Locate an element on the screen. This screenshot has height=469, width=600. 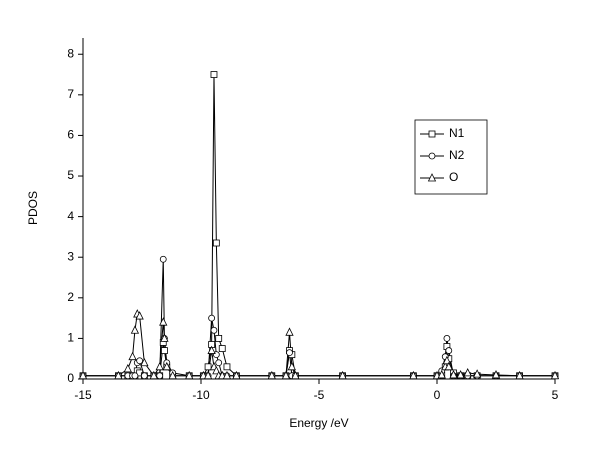
x-tick-label: 5 is located at coordinates (555, 395).